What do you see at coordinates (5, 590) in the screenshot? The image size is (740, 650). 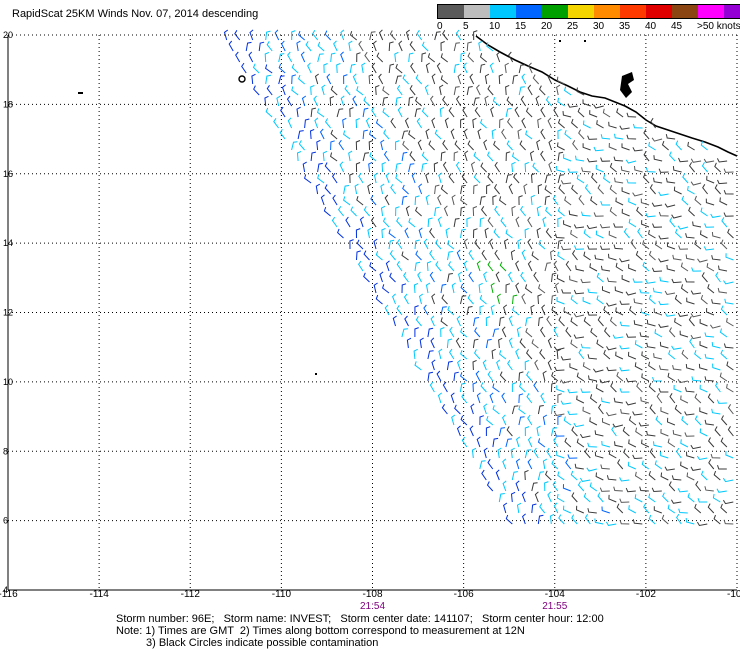 I see `lat-tick-label: 4` at bounding box center [5, 590].